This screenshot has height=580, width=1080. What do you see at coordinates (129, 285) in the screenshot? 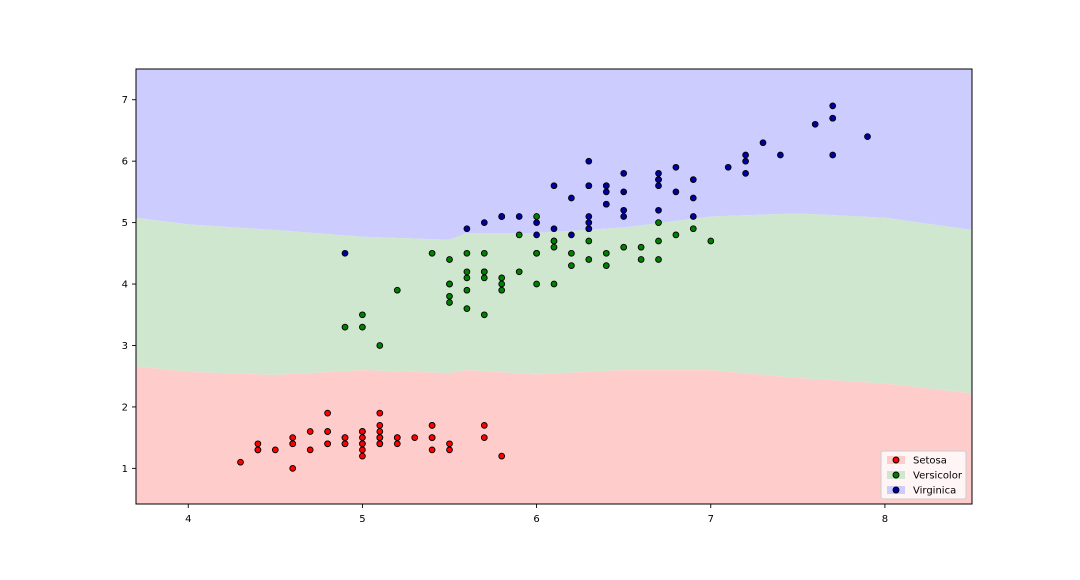
I see `y-axis: 1 2 3 4 5 6 7` at bounding box center [129, 285].